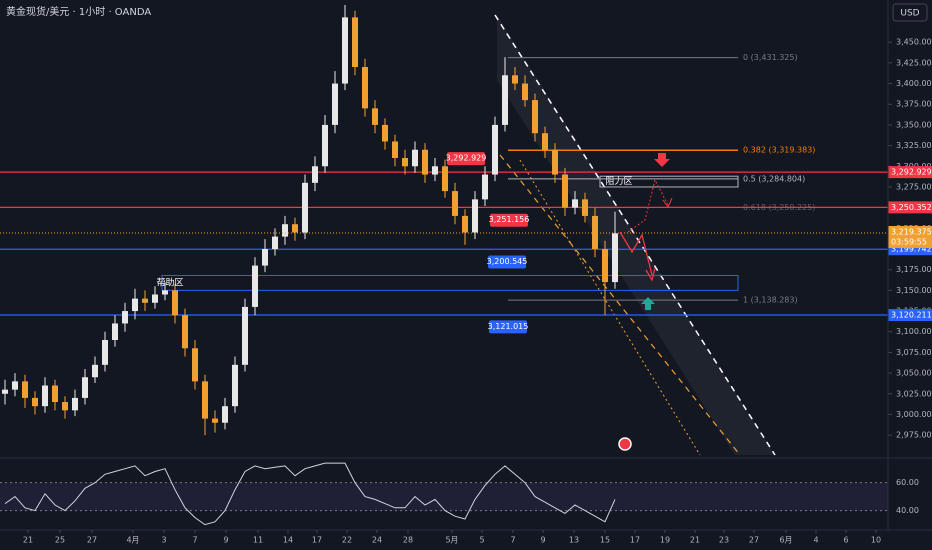 Image resolution: width=932 pixels, height=550 pixels. What do you see at coordinates (625, 444) in the screenshot?
I see `event-icon` at bounding box center [625, 444].